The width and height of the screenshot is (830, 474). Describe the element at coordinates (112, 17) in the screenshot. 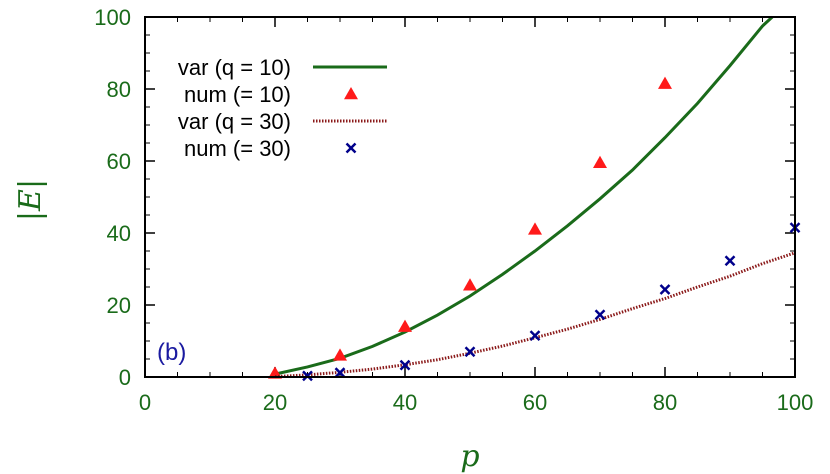

I see `y-tick-label: 100` at that location.